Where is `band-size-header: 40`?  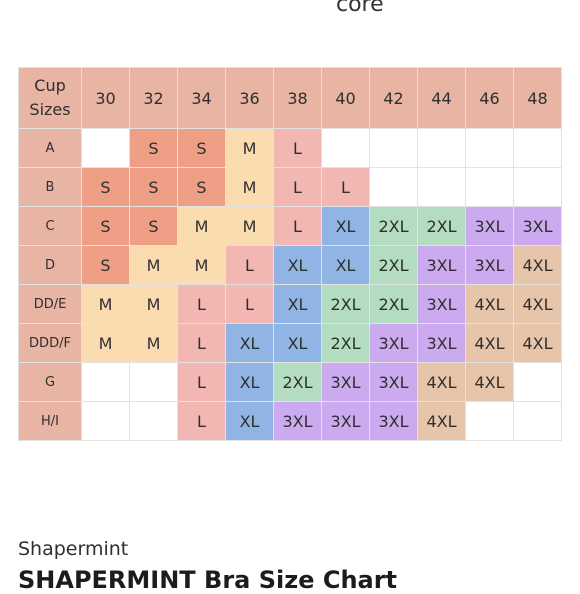 band-size-header: 40 is located at coordinates (345, 98).